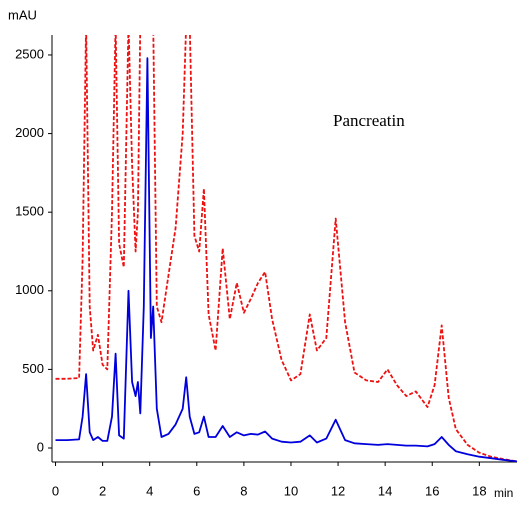 The width and height of the screenshot is (519, 510). Describe the element at coordinates (432, 490) in the screenshot. I see `x-tick-label: 16` at that location.